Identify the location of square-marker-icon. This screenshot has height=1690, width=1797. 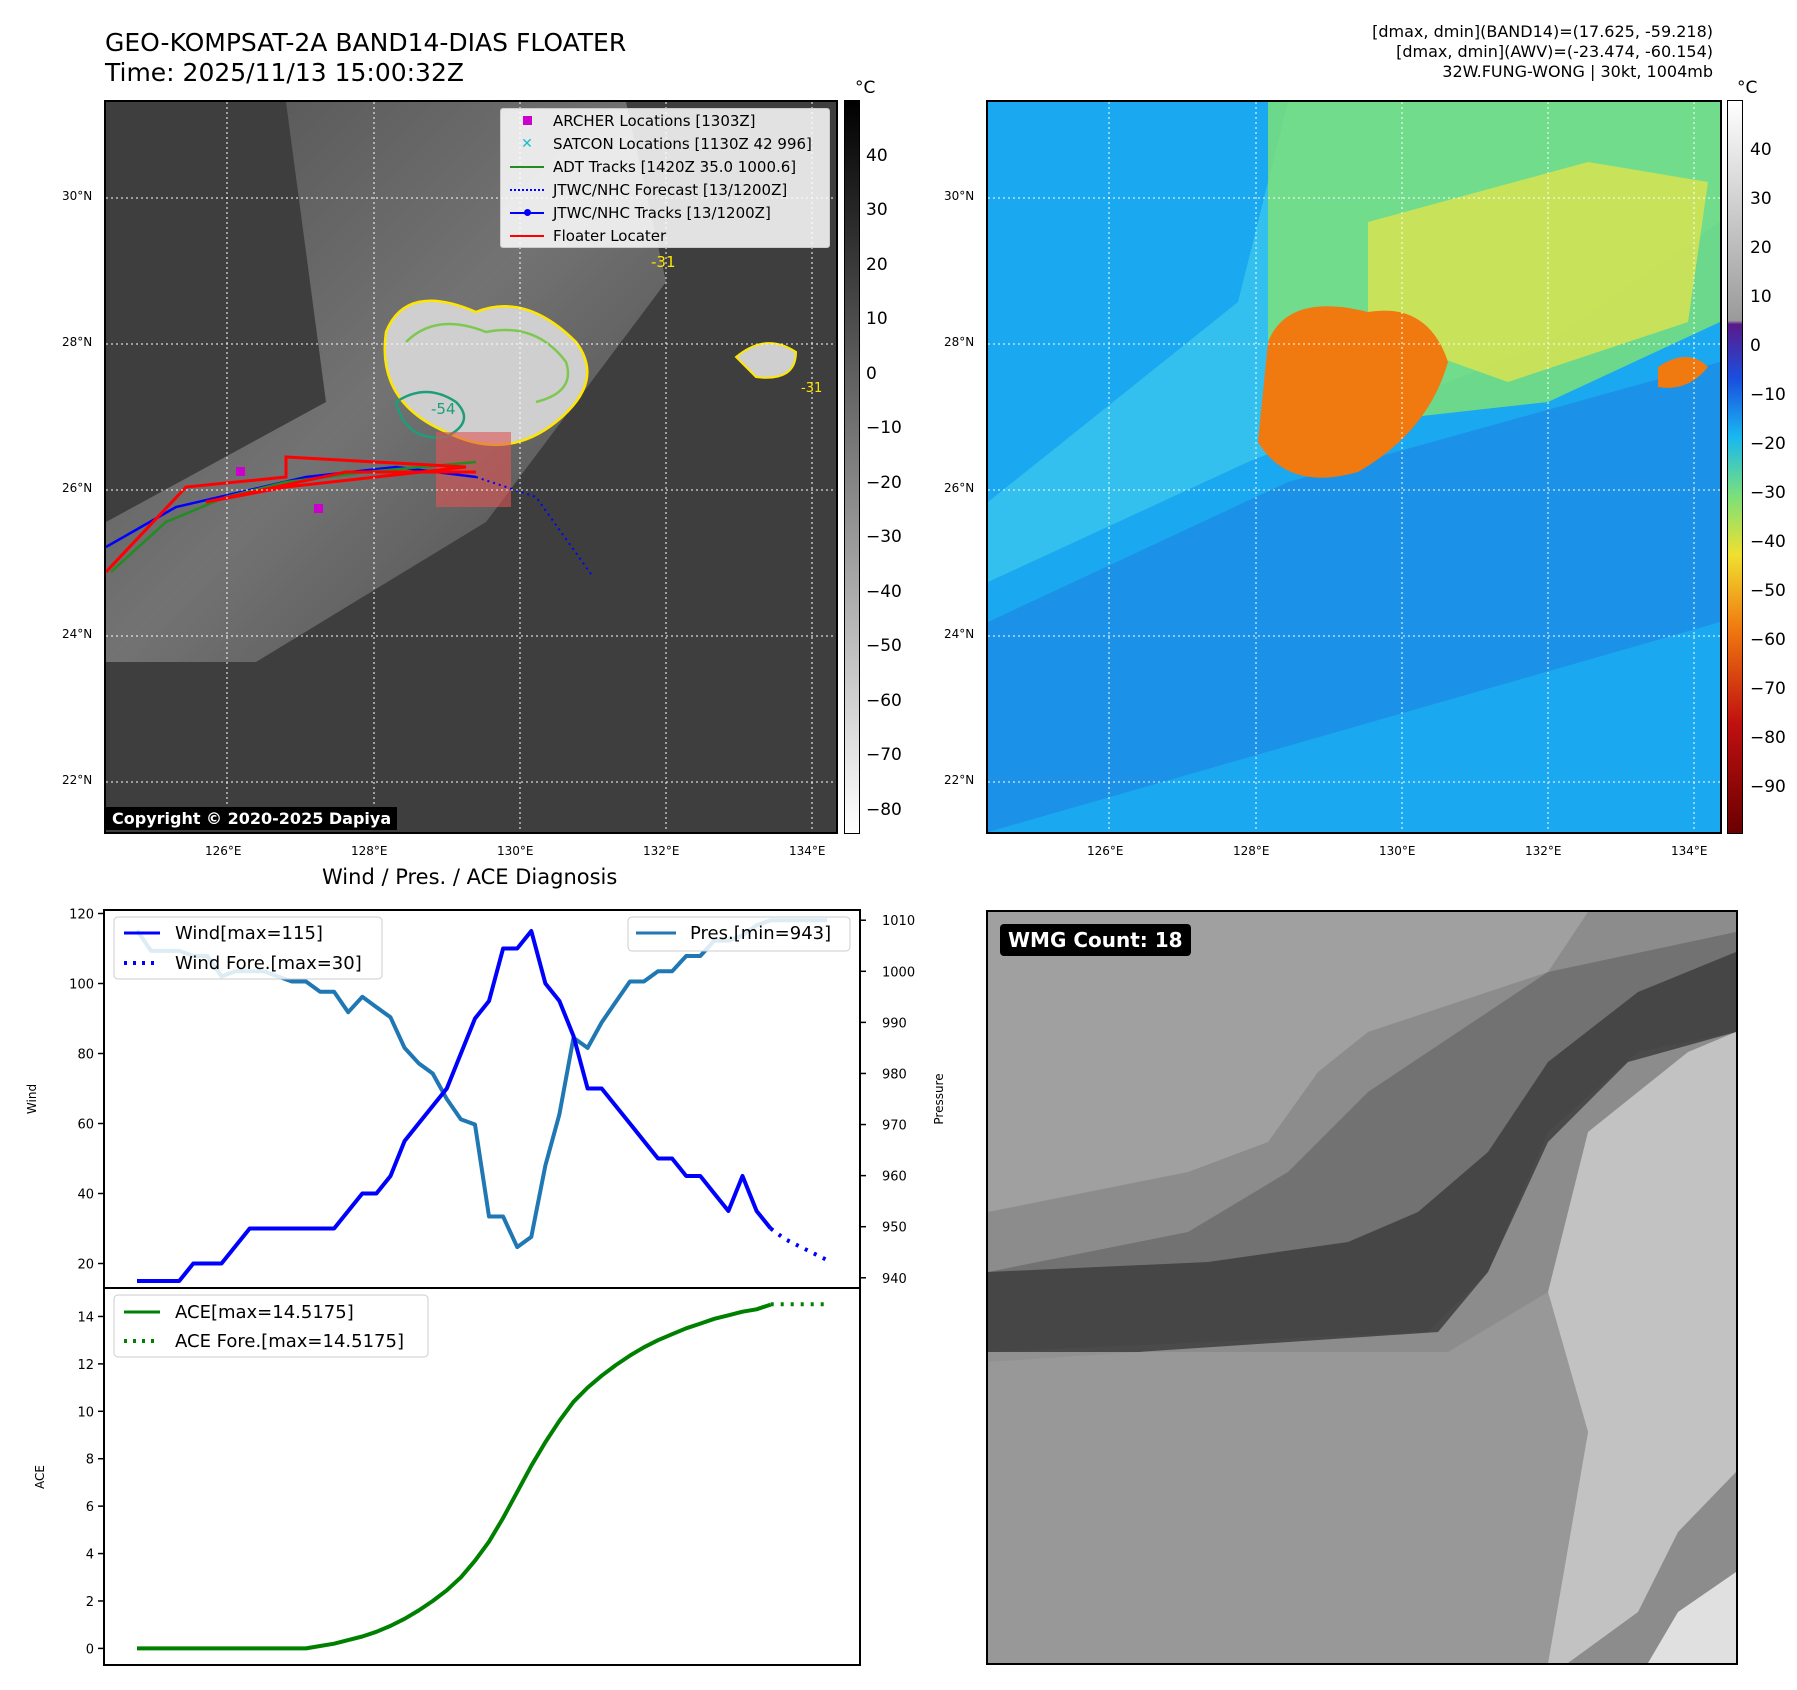
(527, 120).